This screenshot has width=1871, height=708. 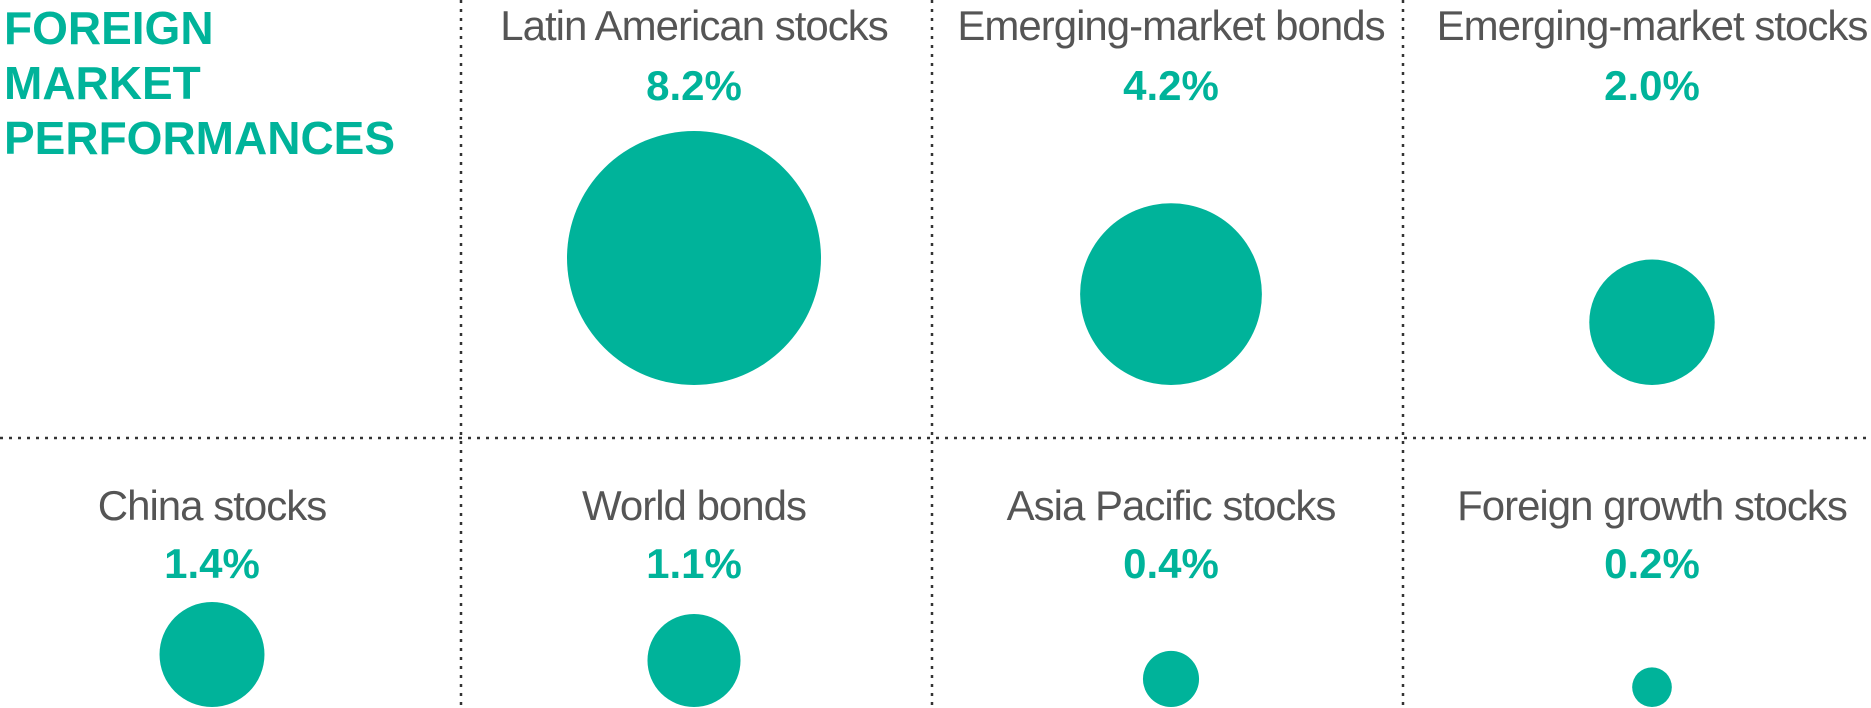 What do you see at coordinates (694, 563) in the screenshot?
I see `value-label: 1.1%` at bounding box center [694, 563].